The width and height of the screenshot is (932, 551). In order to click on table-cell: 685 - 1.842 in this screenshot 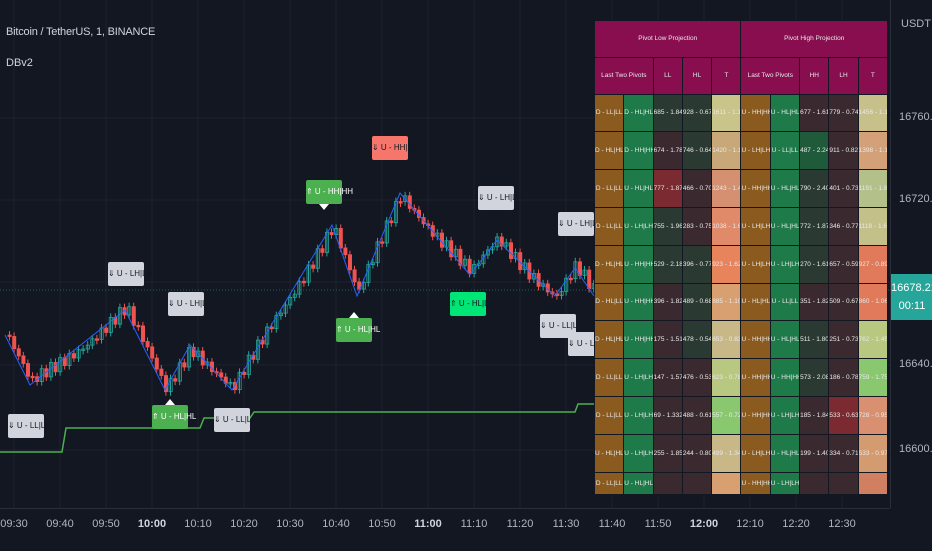, I will do `click(667, 113)`.